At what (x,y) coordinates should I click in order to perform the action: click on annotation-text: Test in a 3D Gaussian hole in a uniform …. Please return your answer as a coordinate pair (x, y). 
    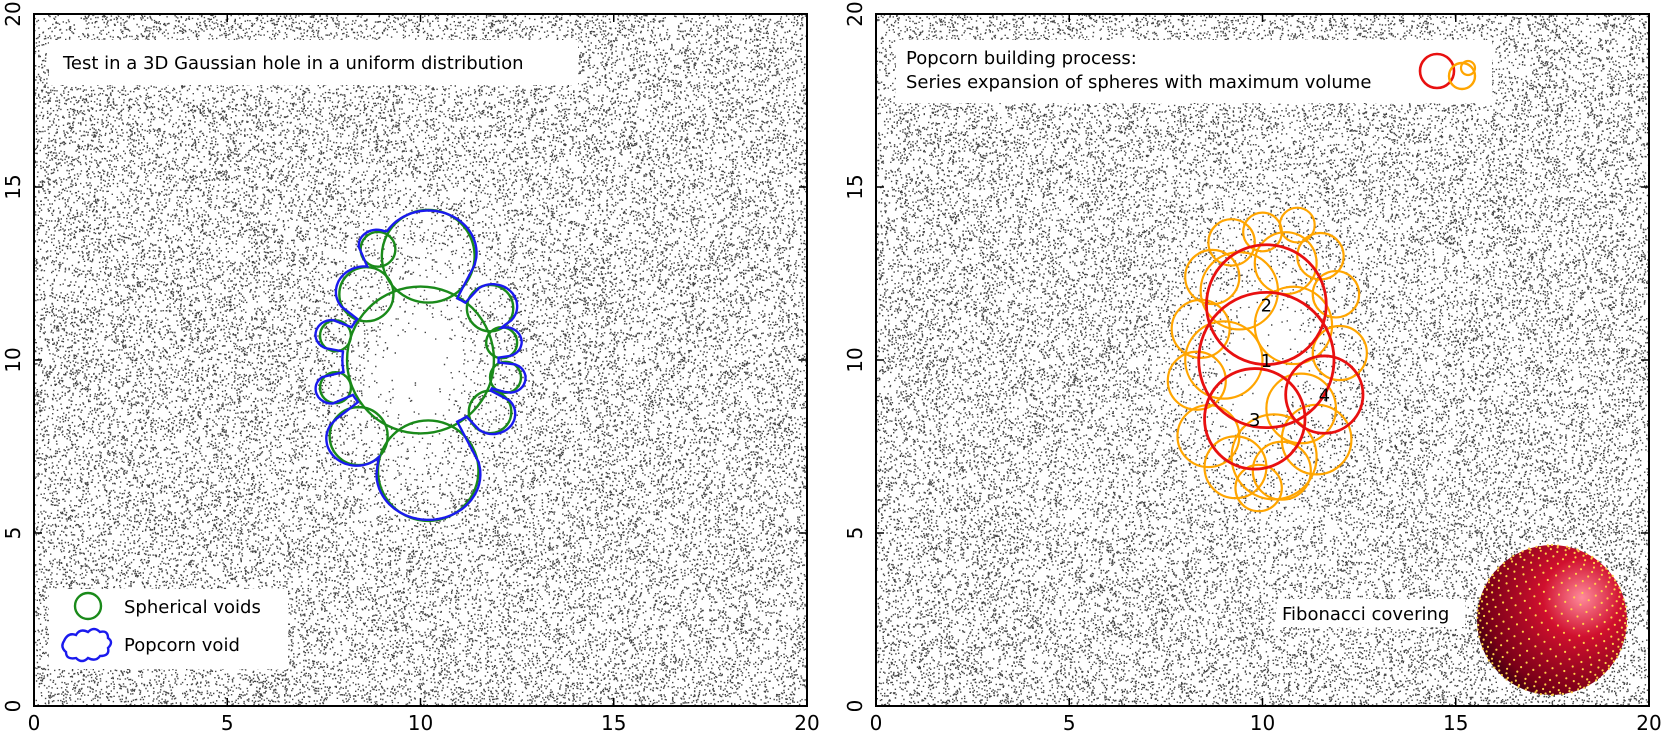
    Looking at the image, I should click on (293, 63).